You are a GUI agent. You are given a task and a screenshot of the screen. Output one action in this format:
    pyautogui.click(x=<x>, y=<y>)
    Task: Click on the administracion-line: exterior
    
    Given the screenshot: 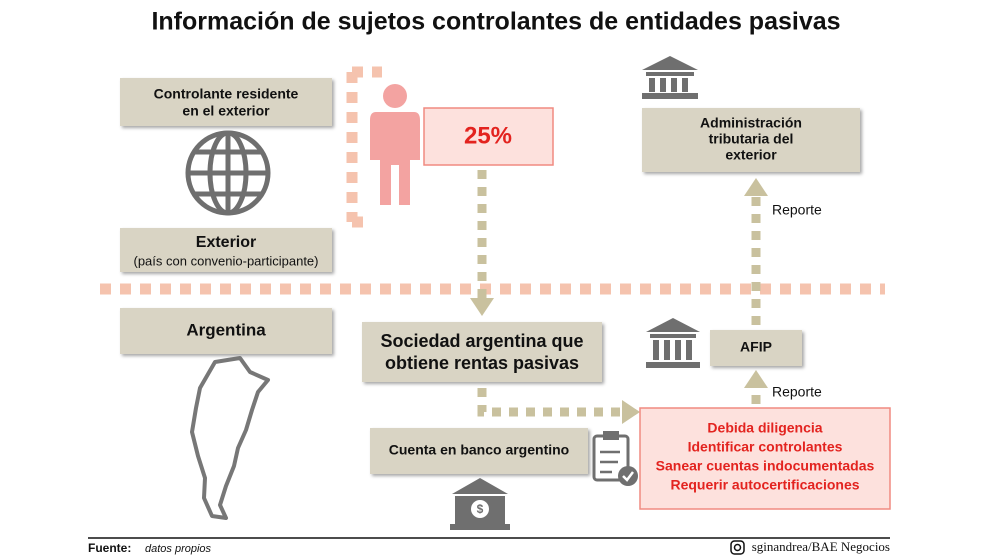 What is the action you would take?
    pyautogui.click(x=751, y=155)
    